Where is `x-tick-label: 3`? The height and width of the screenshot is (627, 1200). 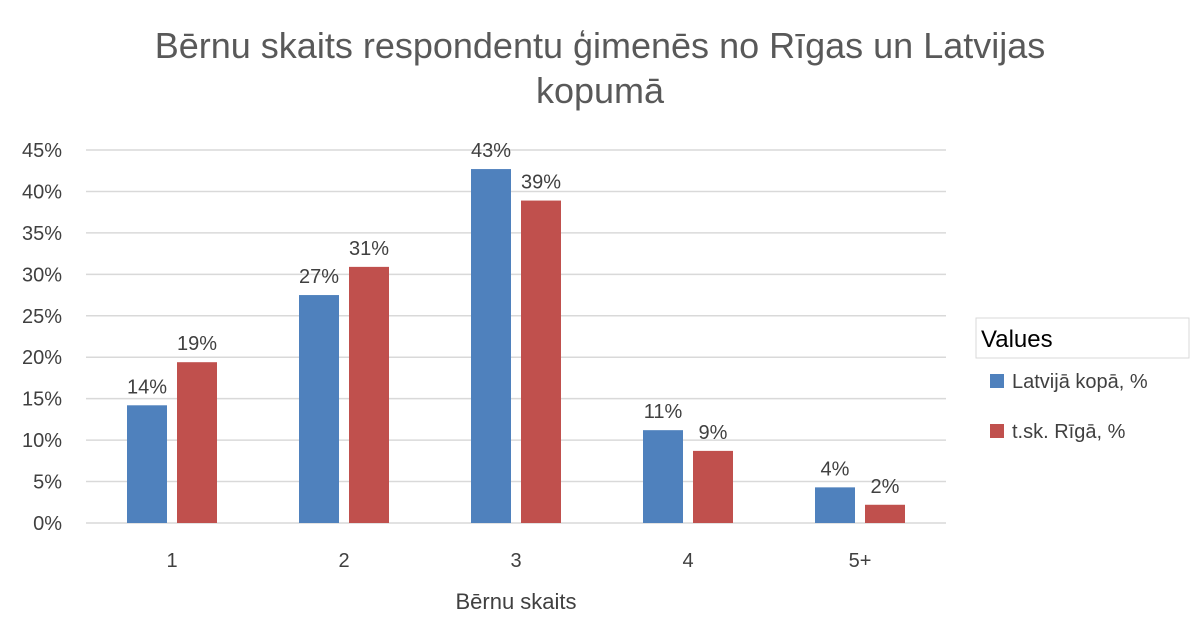
x-tick-label: 3 is located at coordinates (515, 561).